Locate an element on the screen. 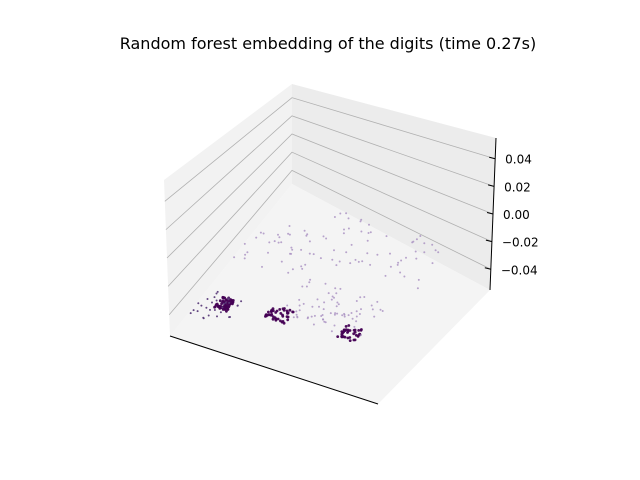 The image size is (640, 480). z-tick-label: −0.04 is located at coordinates (519, 270).